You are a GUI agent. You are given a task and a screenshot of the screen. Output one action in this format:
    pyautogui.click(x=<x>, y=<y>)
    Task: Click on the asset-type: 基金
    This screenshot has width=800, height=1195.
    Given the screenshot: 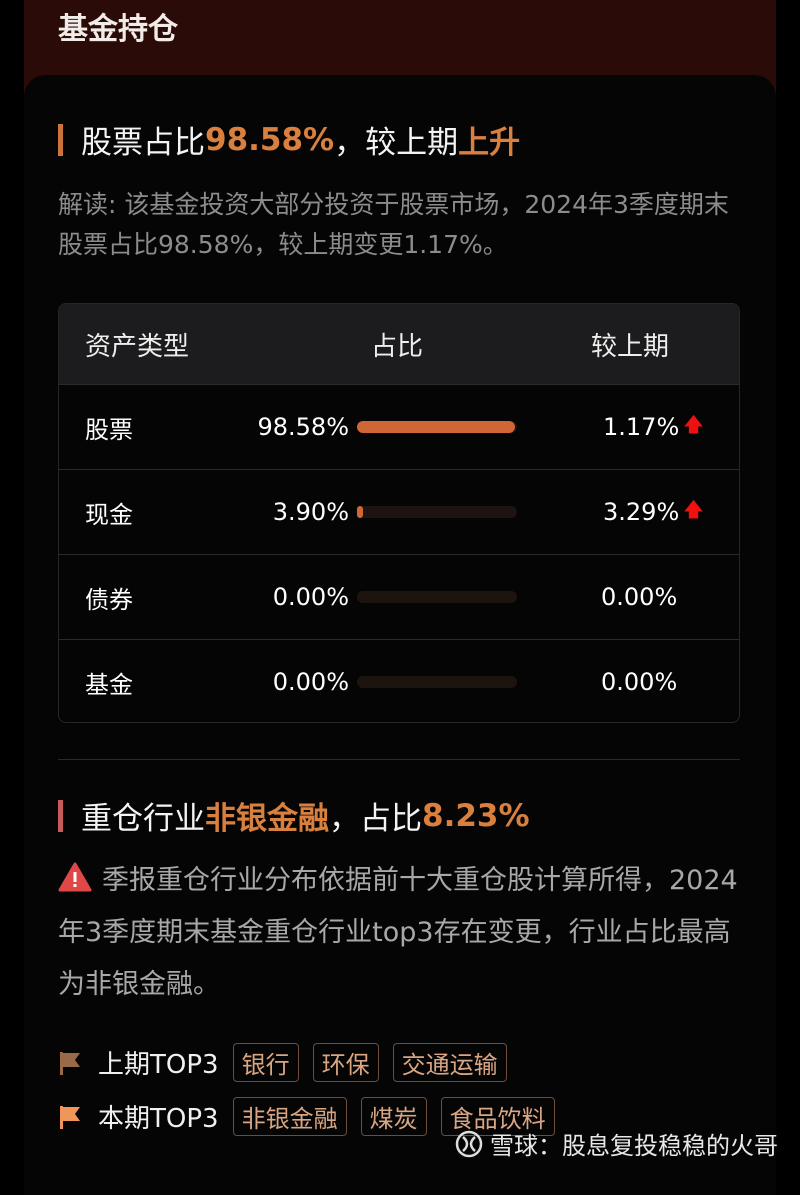 What is the action you would take?
    pyautogui.click(x=109, y=684)
    